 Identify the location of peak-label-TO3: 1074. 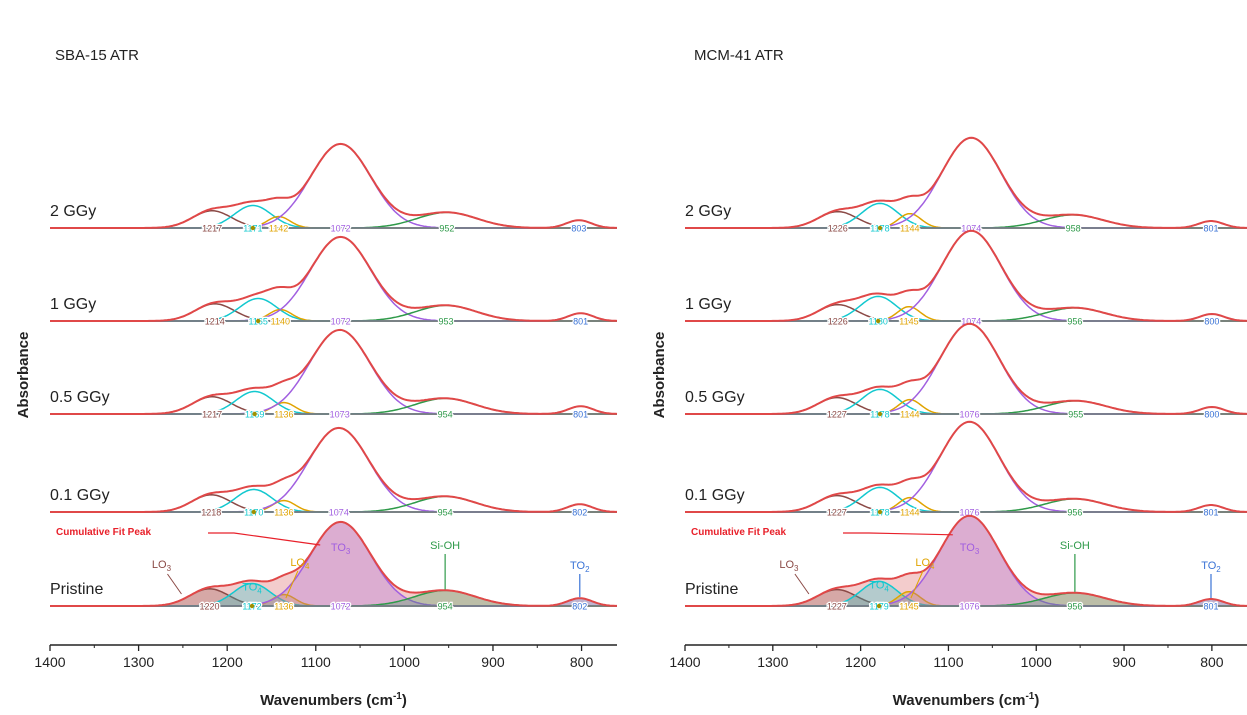
(339, 513).